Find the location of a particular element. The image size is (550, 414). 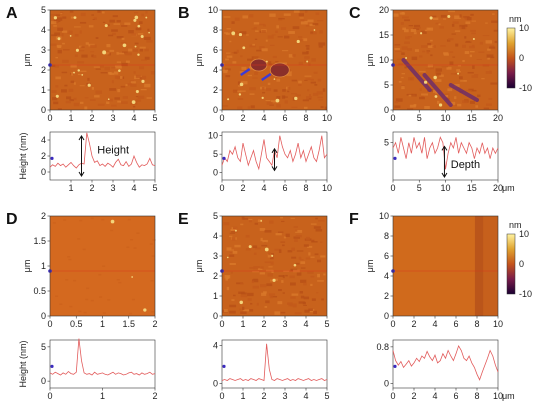

y-axis-unit: μm is located at coordinates (199, 60).